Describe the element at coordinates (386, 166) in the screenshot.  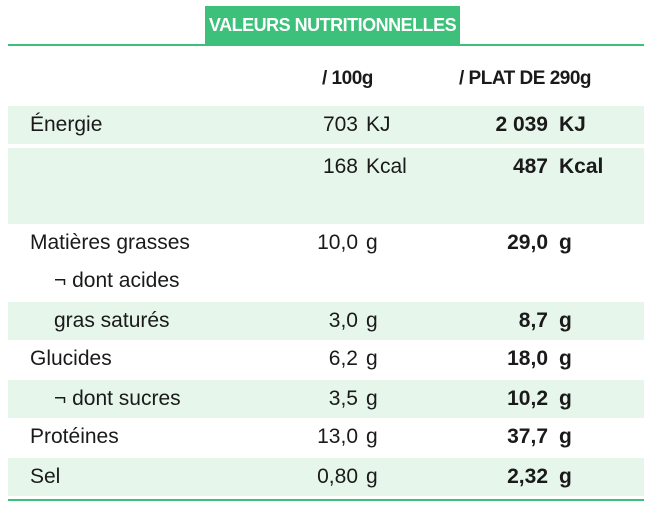
I see `unit-per-100g: Kcal` at that location.